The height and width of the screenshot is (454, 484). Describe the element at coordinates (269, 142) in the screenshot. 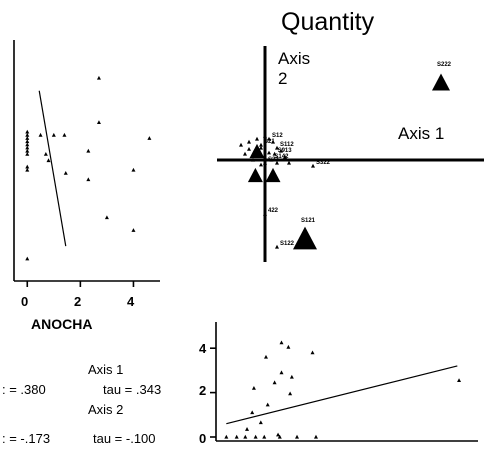

I see `ordination-species-label-9: S21` at that location.